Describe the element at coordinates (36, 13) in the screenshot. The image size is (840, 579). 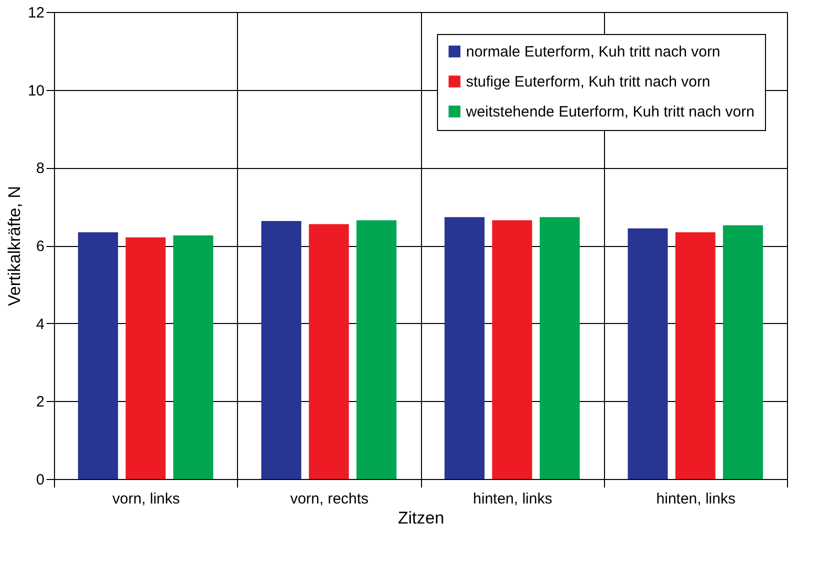
I see `y-tick-label: 12` at that location.